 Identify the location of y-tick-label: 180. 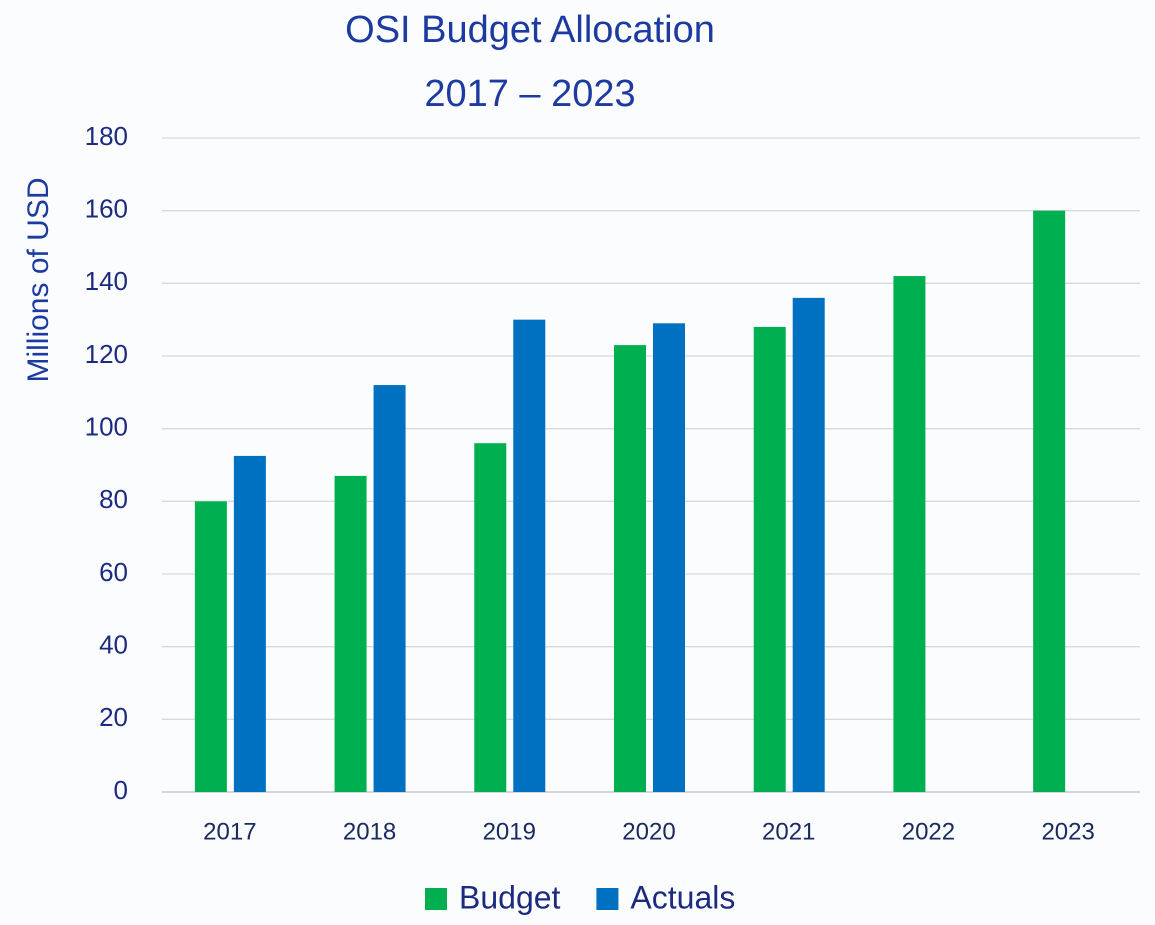
(106, 136).